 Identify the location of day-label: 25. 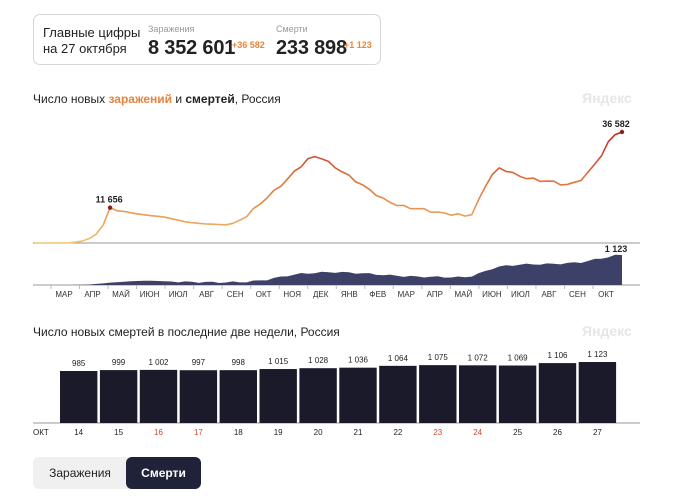
(517, 432).